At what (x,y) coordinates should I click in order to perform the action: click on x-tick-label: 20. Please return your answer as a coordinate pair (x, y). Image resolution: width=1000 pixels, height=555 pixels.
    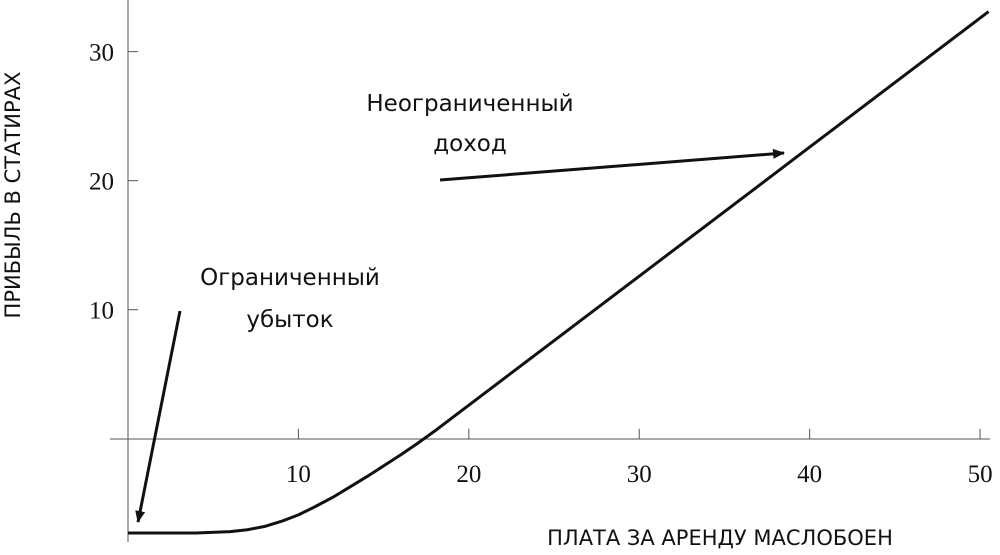
    Looking at the image, I should click on (468, 474).